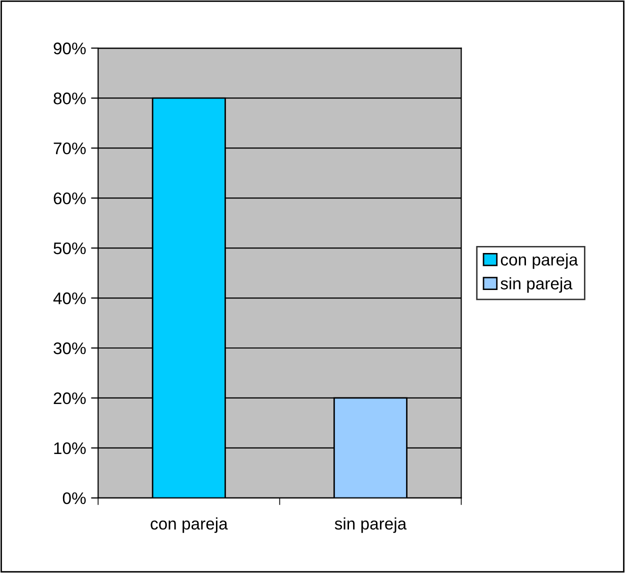  Describe the element at coordinates (70, 148) in the screenshot. I see `y-tick-label: 70%` at that location.